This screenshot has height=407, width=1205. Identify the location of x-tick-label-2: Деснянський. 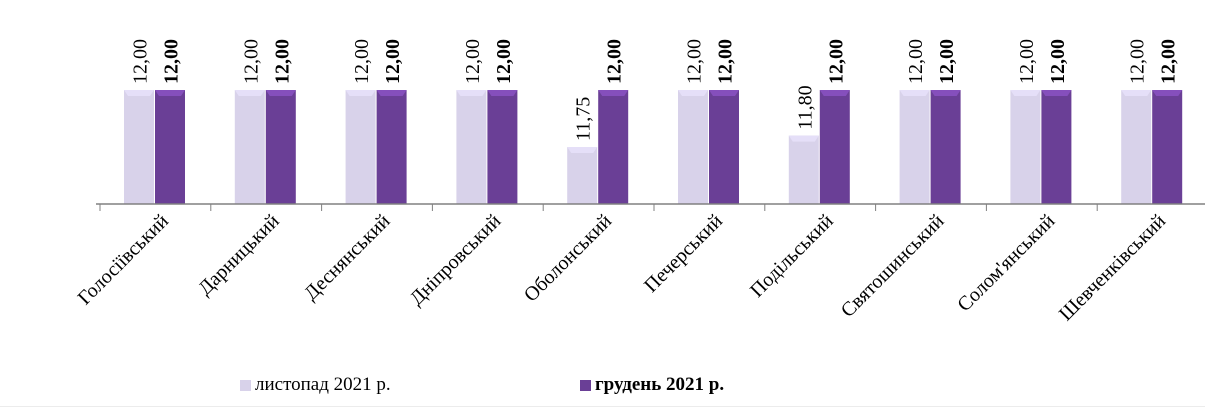
(347, 257).